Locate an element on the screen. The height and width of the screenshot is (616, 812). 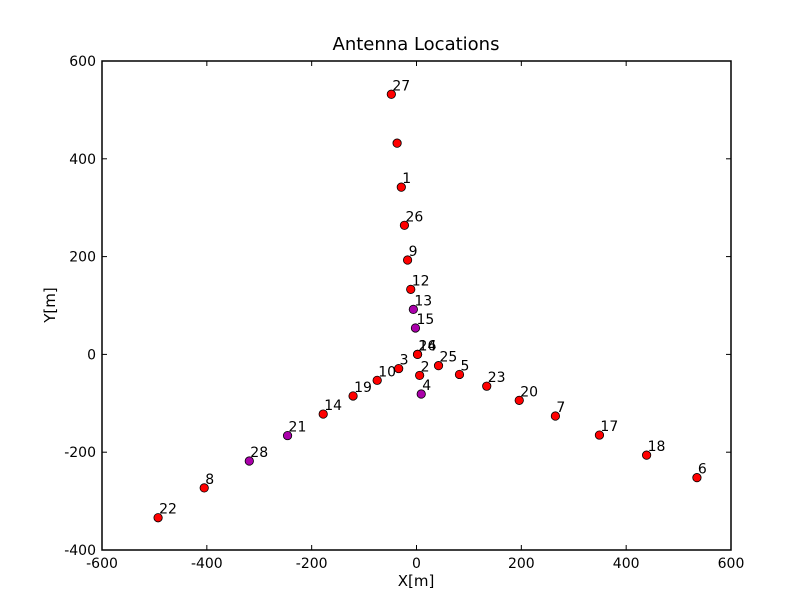
point-label: 1 is located at coordinates (406, 179).